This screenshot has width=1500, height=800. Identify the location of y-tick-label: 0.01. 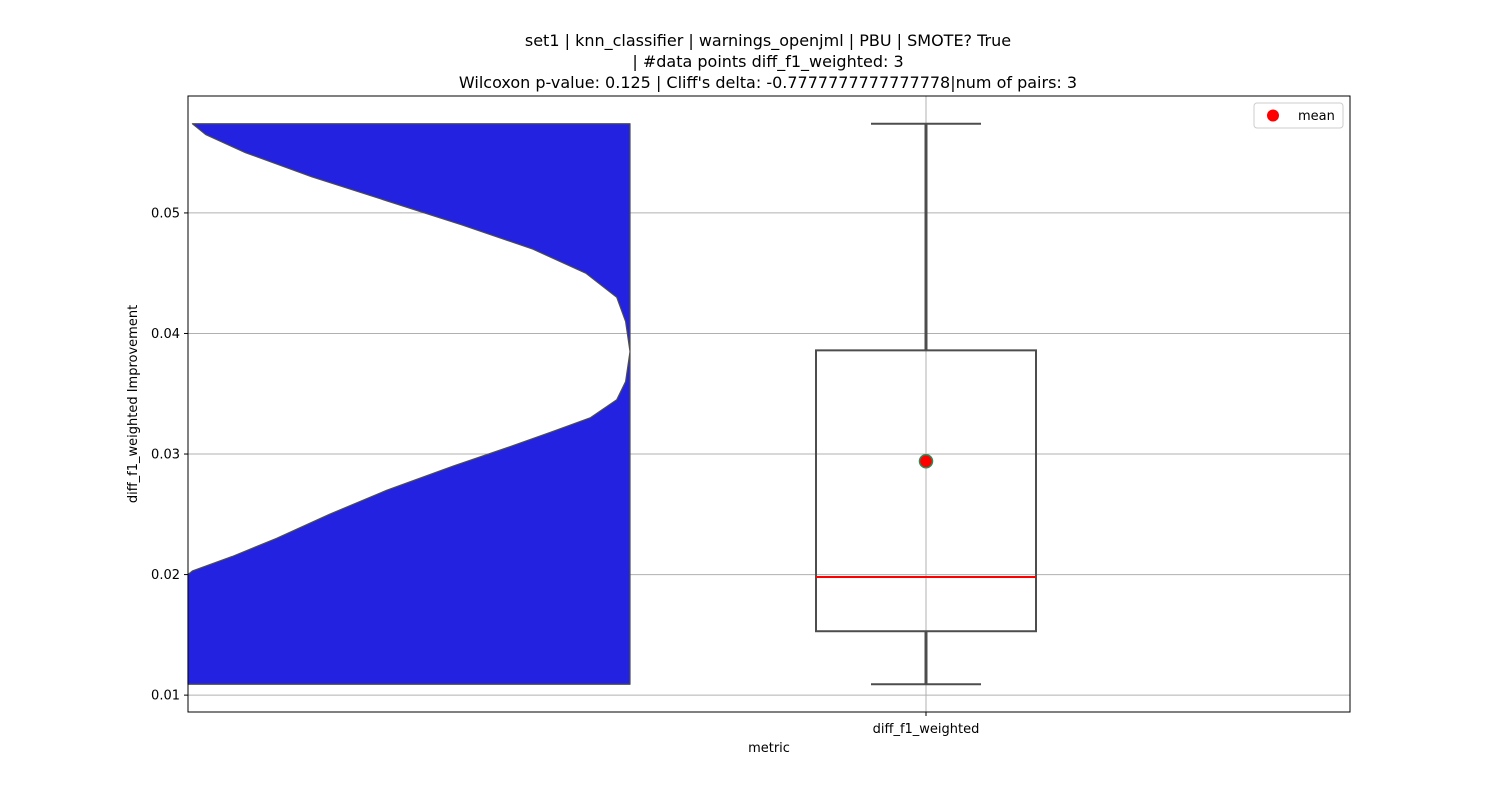
(165, 696).